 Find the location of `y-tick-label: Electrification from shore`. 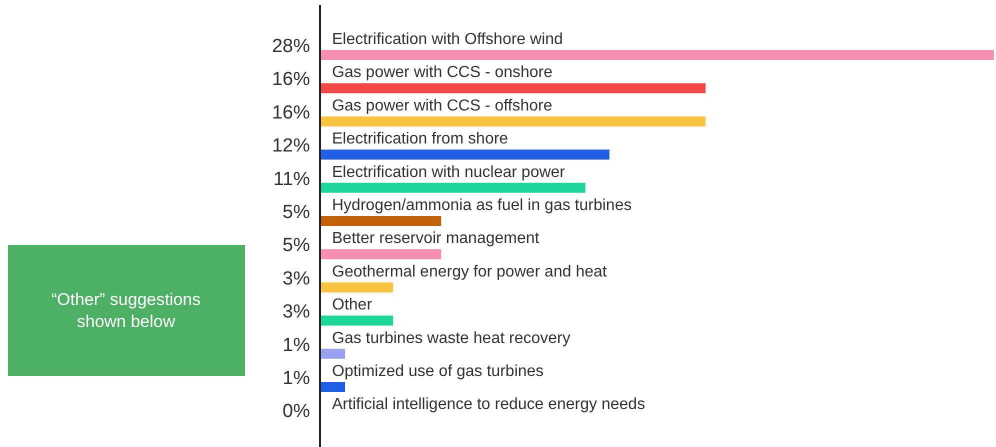

y-tick-label: Electrification from shore is located at coordinates (420, 139).